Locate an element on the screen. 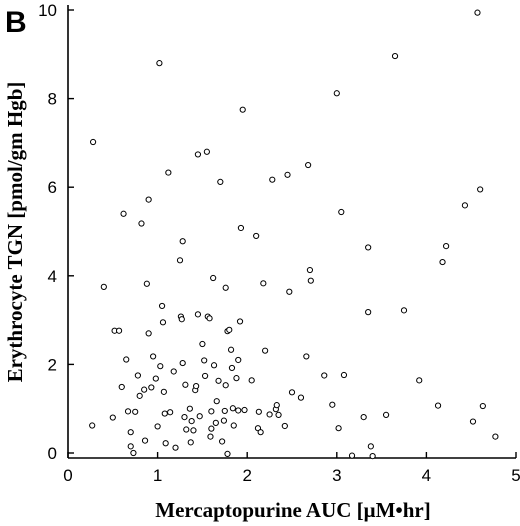 The image size is (520, 526). panel-label: B is located at coordinates (16, 22).